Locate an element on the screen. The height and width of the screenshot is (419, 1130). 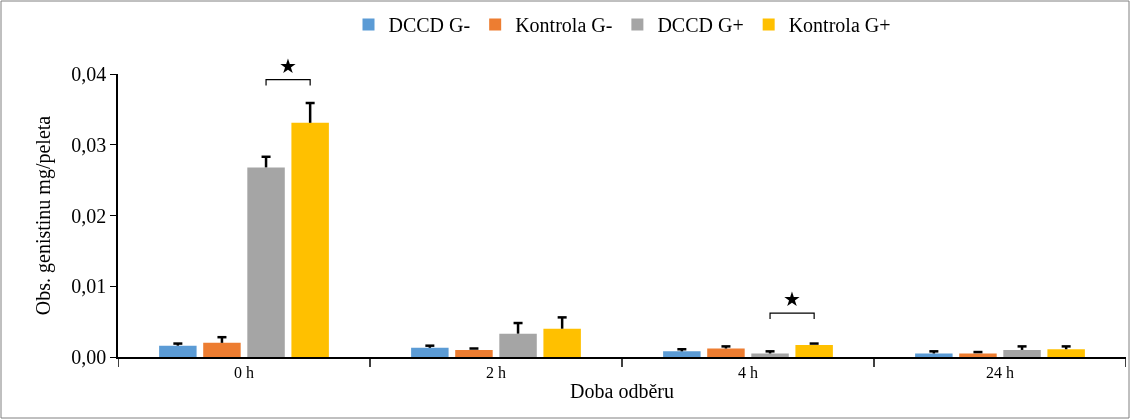
y-tick-label: 0,04 is located at coordinates (89, 74).